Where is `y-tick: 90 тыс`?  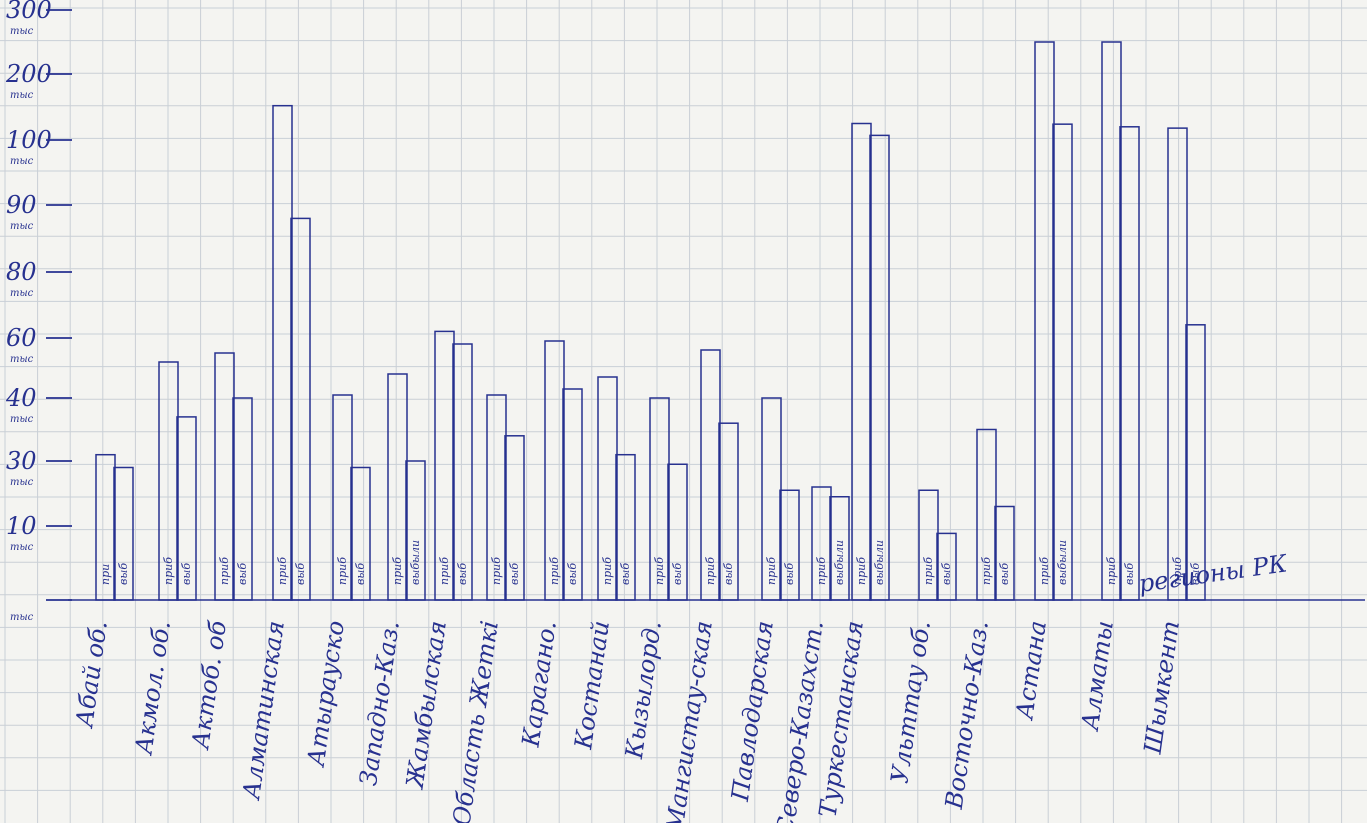 y-tick: 90 тыс is located at coordinates (39, 211).